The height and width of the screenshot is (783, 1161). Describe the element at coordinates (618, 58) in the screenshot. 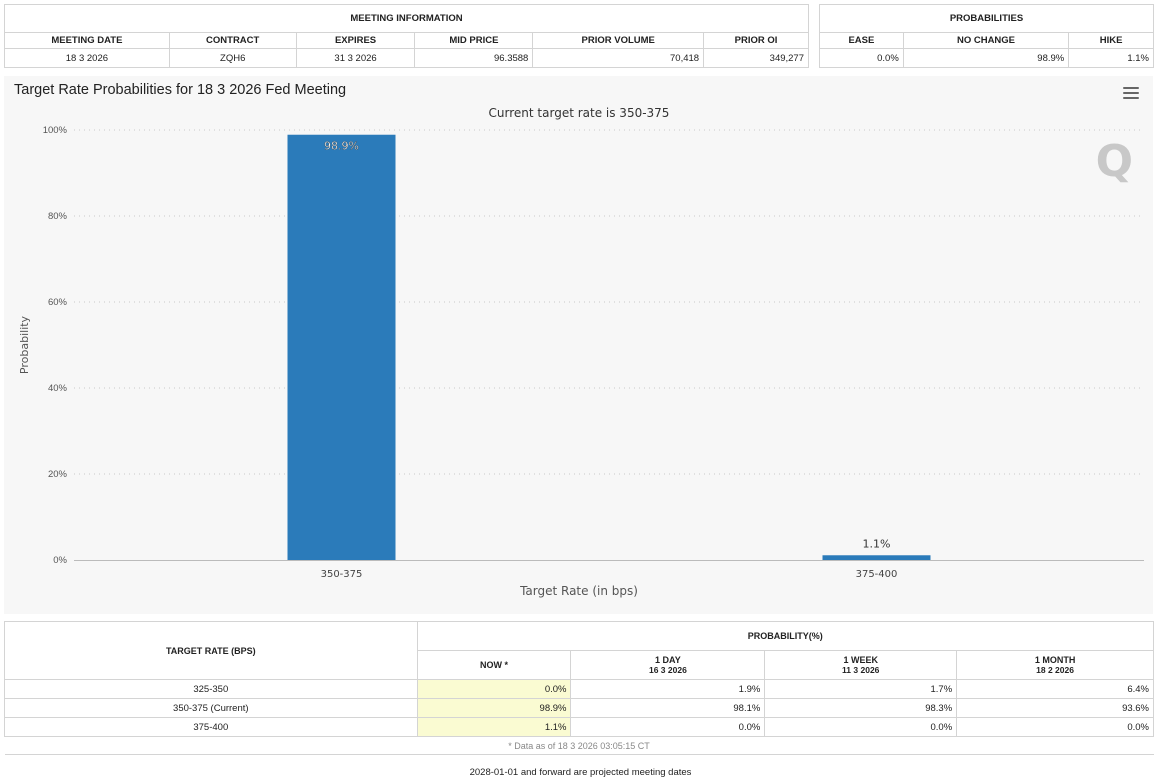

I see `prior-volume-value: 70,418` at that location.